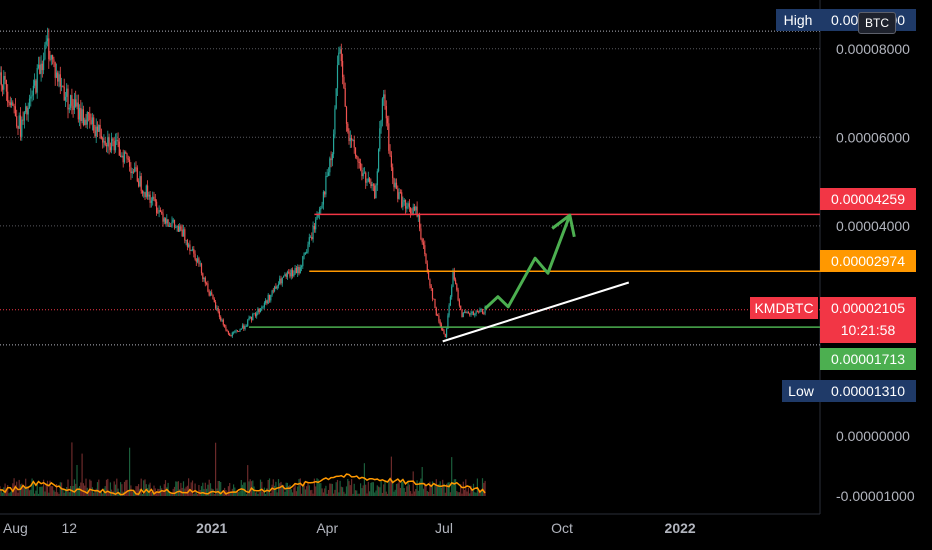 The image size is (932, 550). What do you see at coordinates (784, 308) in the screenshot?
I see `symbol-label: KMDBTC` at bounding box center [784, 308].